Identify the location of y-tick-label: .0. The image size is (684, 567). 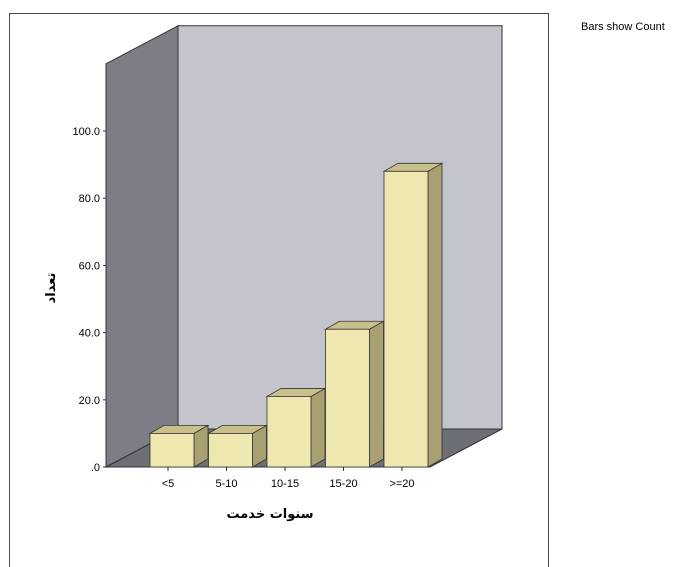
(95, 468).